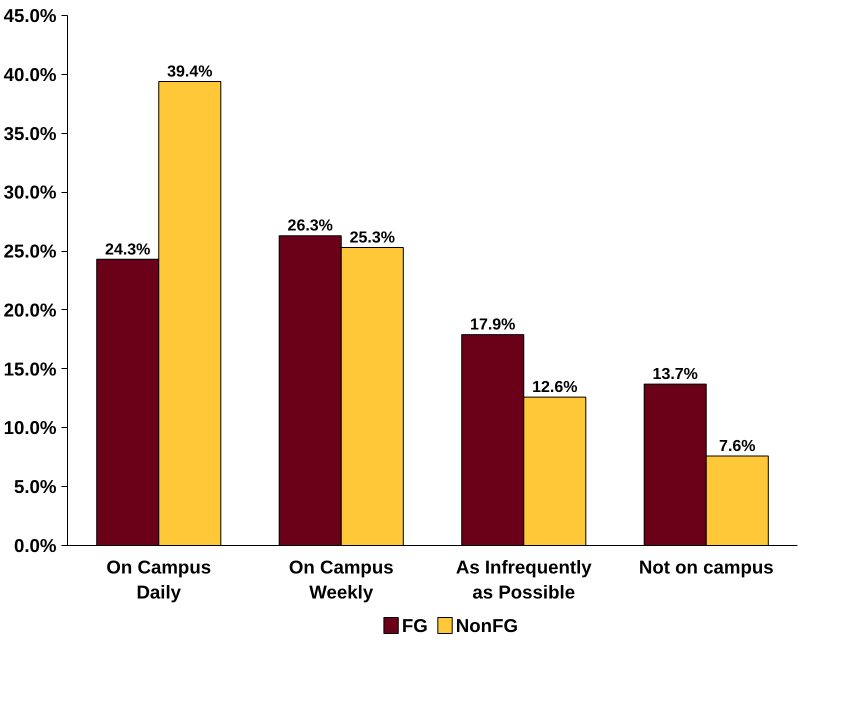 The width and height of the screenshot is (863, 726). What do you see at coordinates (127, 249) in the screenshot?
I see `data-label: 24.3%` at bounding box center [127, 249].